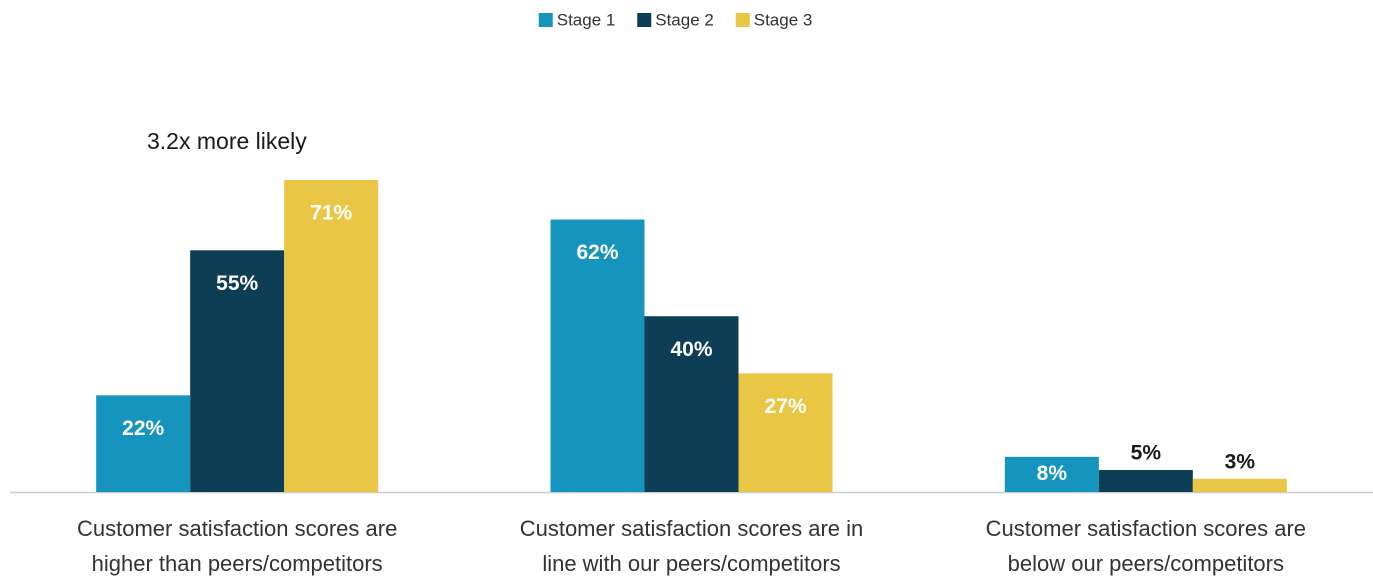 The height and width of the screenshot is (582, 1373). Describe the element at coordinates (692, 528) in the screenshot. I see `x-tick-label: Customer satisfaction scores are in` at that location.